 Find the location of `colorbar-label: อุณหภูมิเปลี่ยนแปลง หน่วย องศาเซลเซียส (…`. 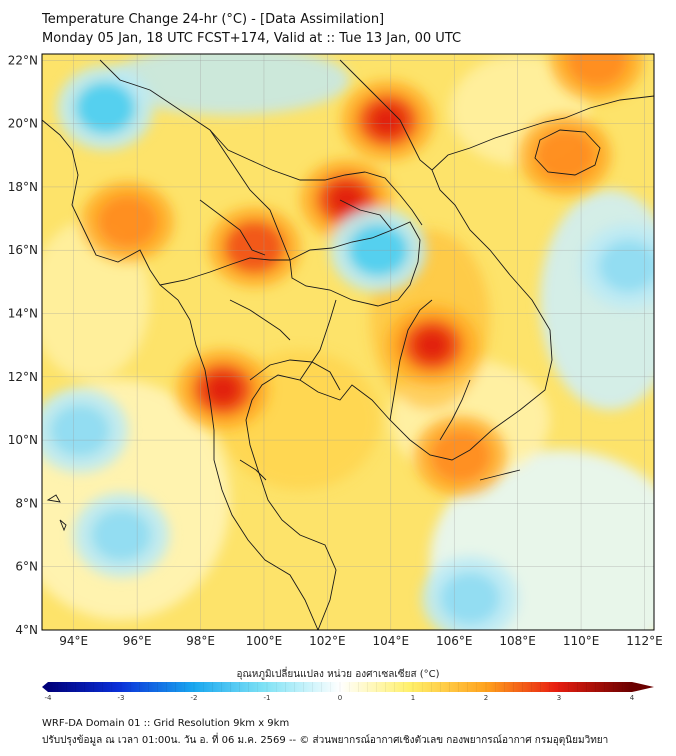

colorbar-label: อุณหภูมิเปลี่ยนแปลง หน่วย องศาเซลเซียส (… is located at coordinates (338, 674).